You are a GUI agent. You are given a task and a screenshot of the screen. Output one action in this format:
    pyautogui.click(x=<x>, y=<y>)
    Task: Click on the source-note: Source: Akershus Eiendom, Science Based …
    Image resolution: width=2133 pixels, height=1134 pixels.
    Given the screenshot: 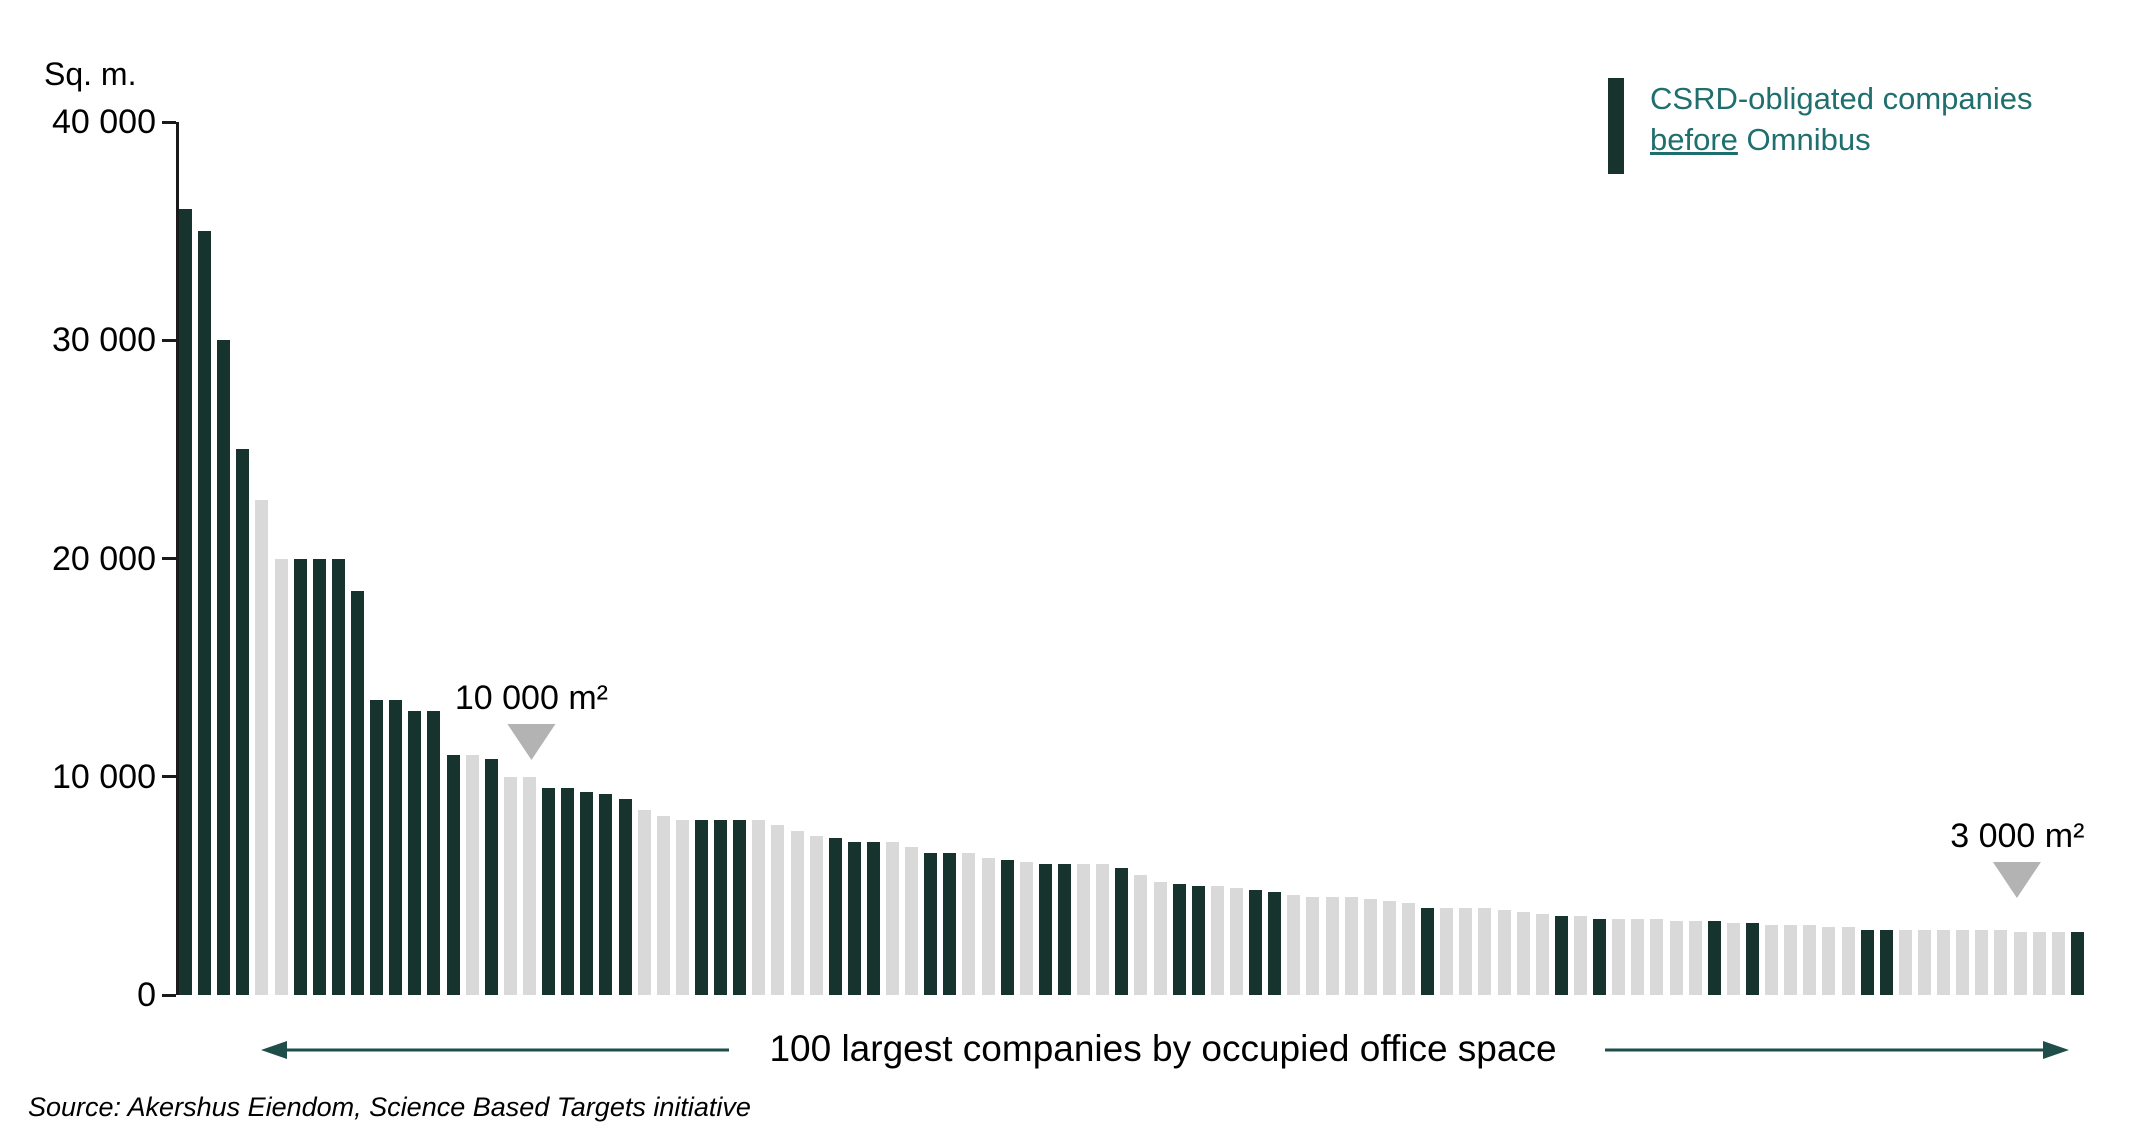 What is the action you would take?
    pyautogui.click(x=389, y=1107)
    